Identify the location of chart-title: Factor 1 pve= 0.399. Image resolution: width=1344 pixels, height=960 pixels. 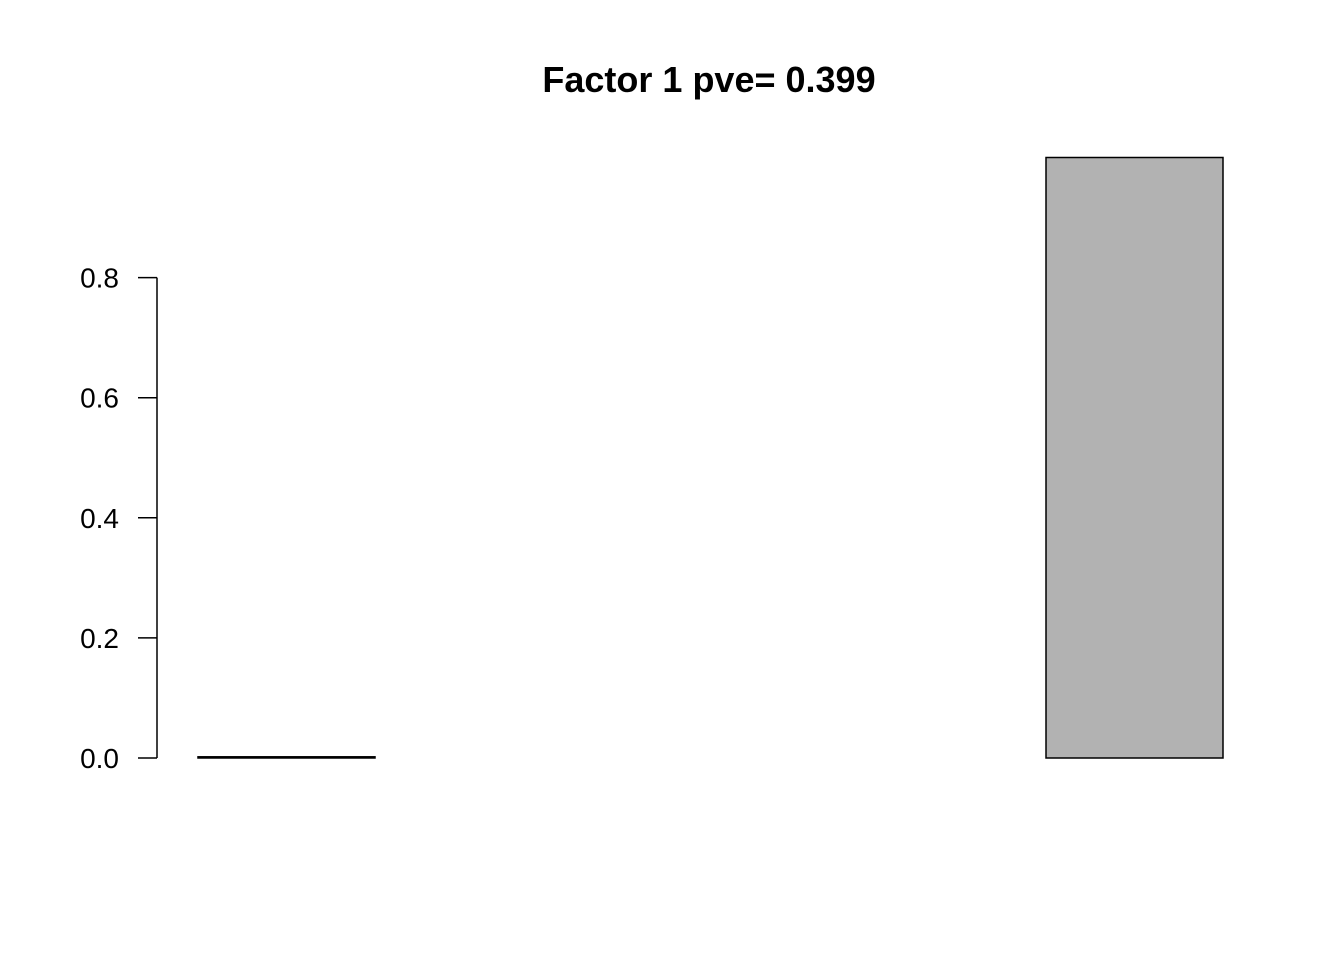
(708, 79).